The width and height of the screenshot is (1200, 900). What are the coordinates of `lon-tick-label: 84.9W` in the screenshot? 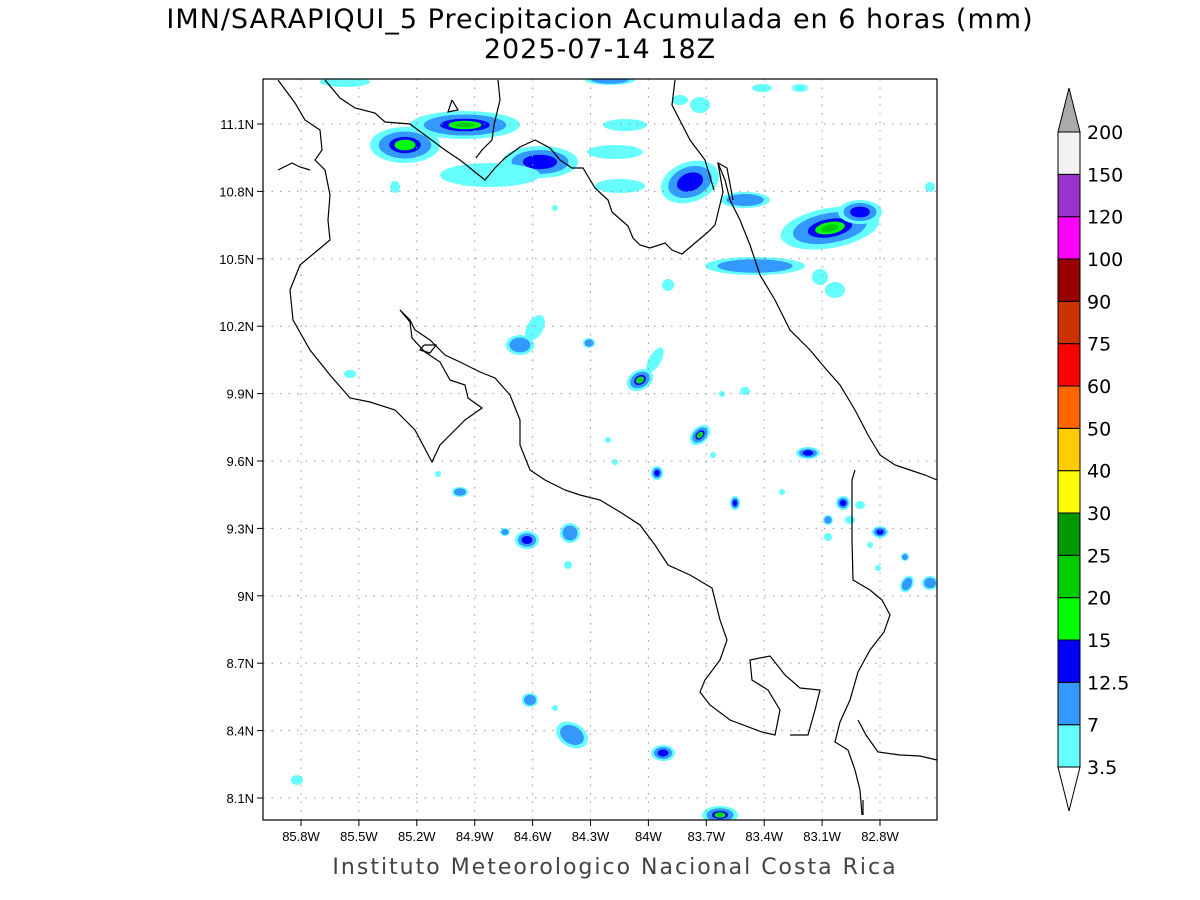 It's located at (475, 836).